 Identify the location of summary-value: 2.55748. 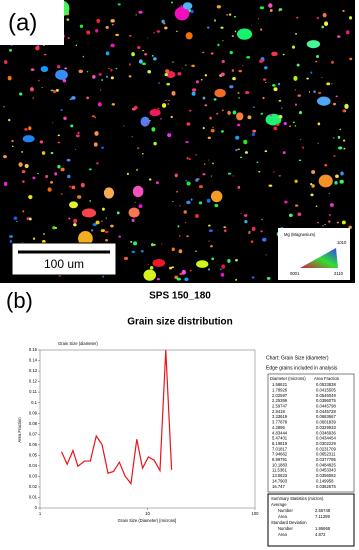
(323, 510).